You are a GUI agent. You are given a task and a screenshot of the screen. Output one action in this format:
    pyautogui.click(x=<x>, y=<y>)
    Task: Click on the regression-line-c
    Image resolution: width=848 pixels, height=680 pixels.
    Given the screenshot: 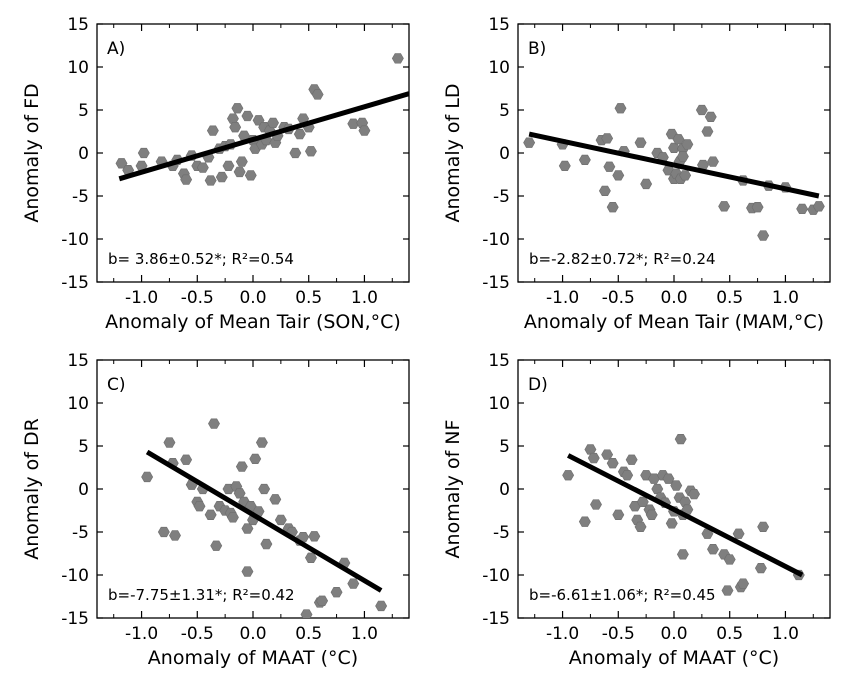 What is the action you would take?
    pyautogui.click(x=264, y=521)
    